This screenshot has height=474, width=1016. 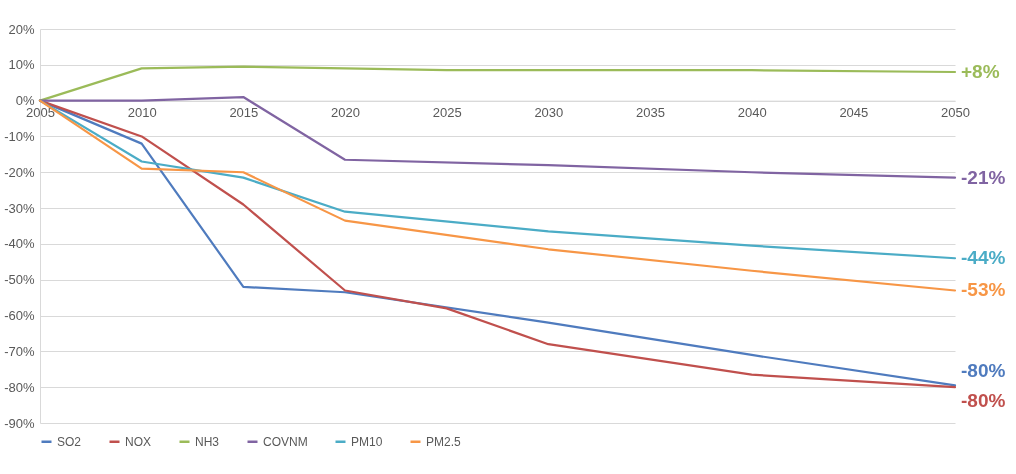 I want to click on y-tick-label: -30%, so click(x=19, y=208).